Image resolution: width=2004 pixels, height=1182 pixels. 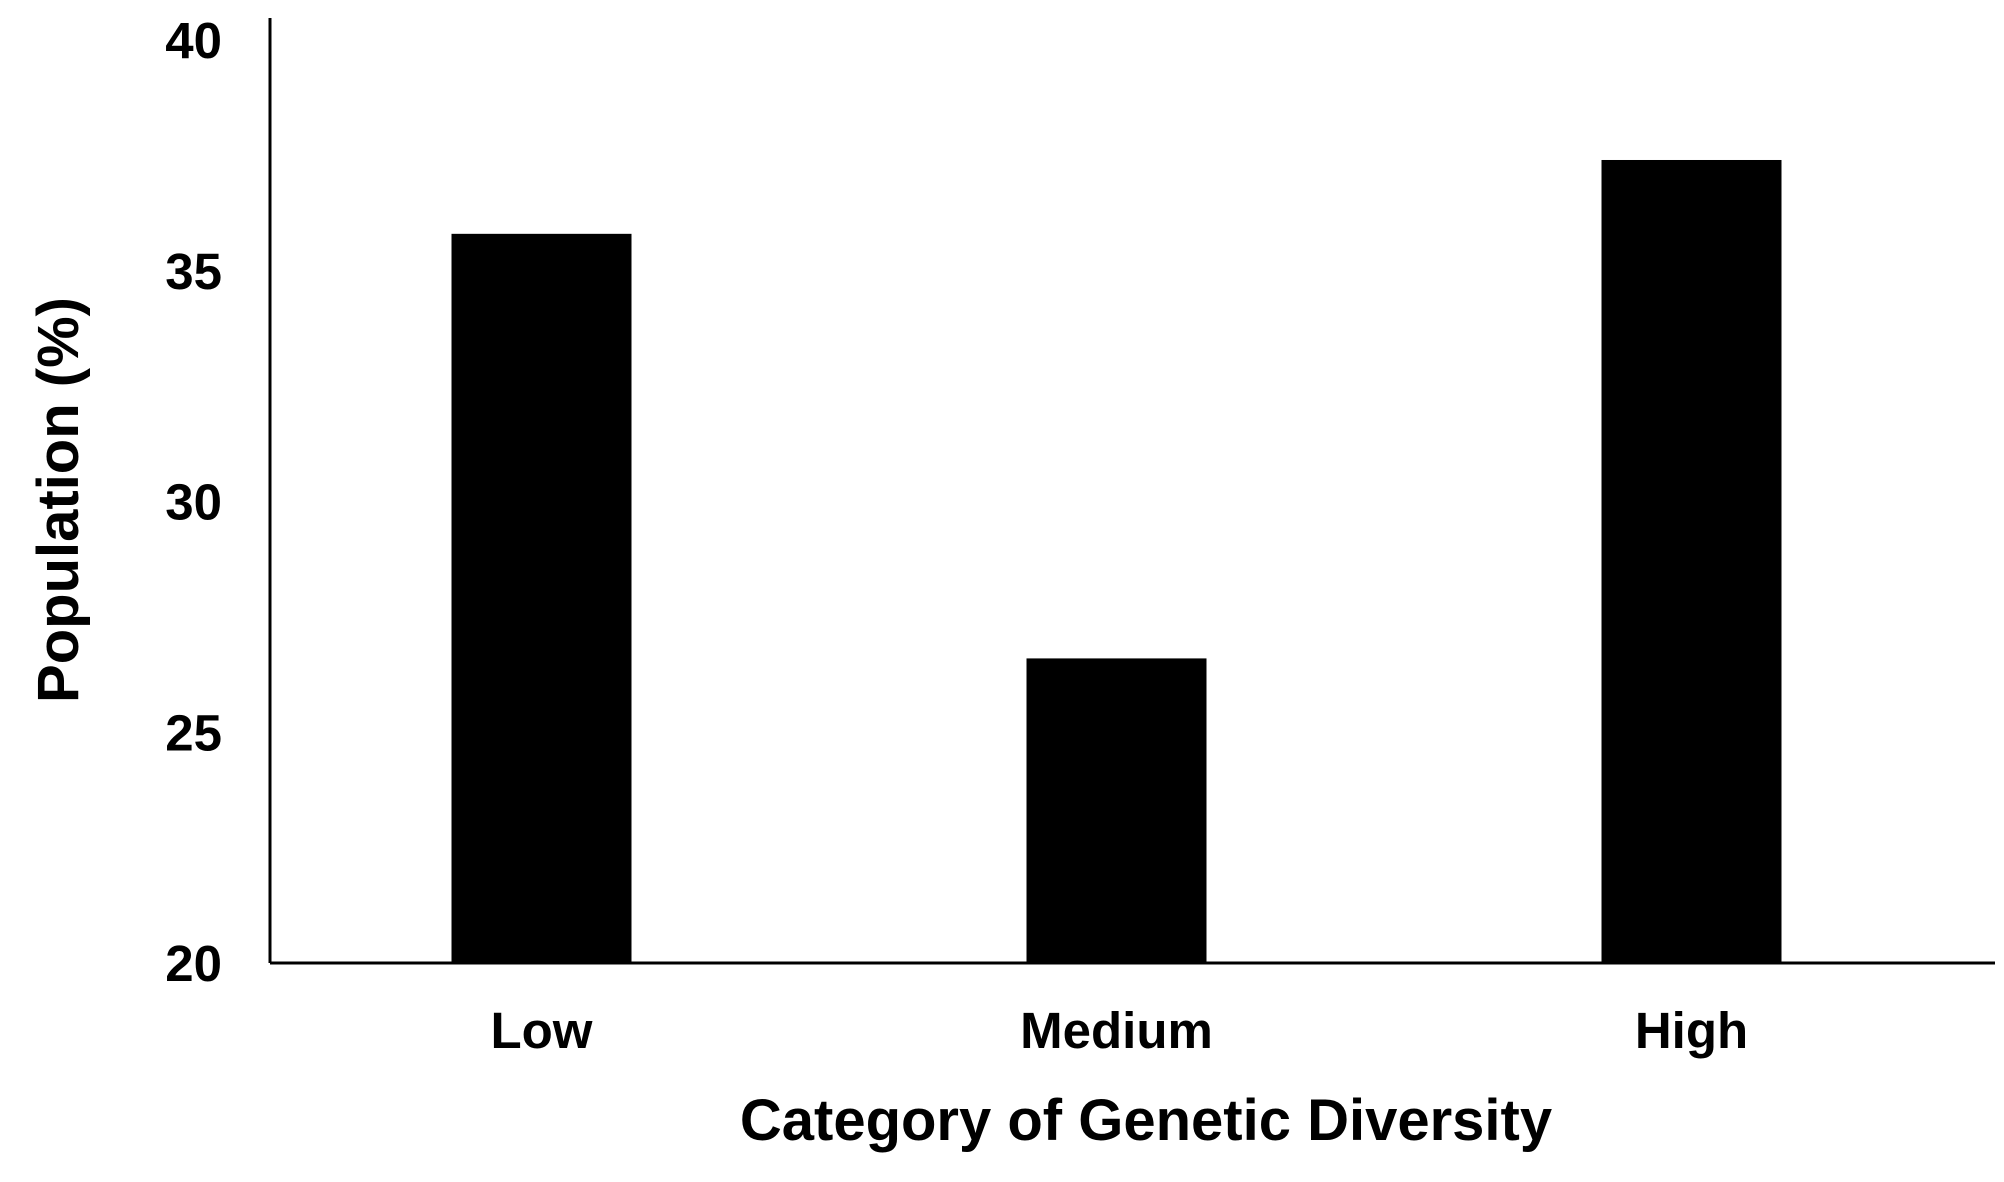 I want to click on y-tick-label-35: 35, so click(x=193, y=271).